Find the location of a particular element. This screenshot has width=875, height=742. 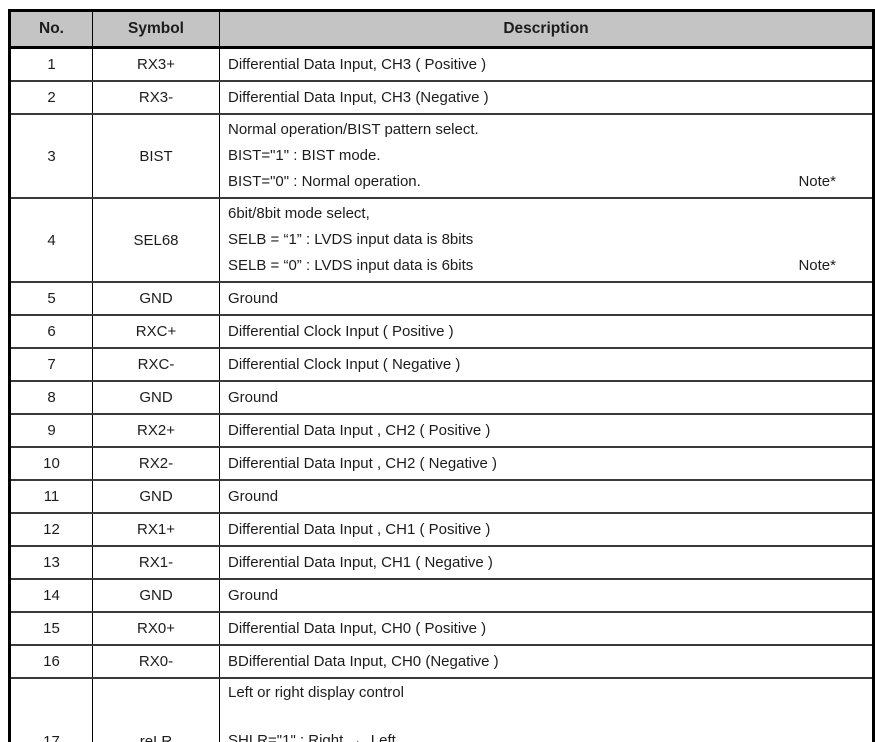

pin-number-cell: 4 is located at coordinates (51, 240).